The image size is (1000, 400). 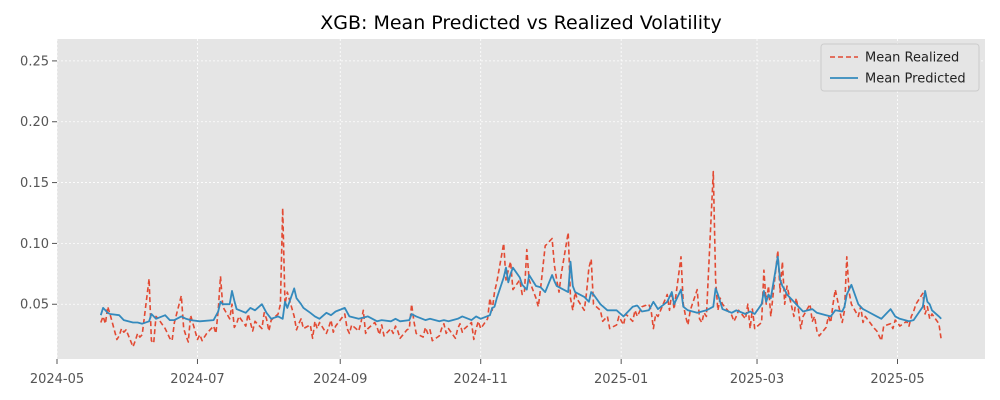 I want to click on x-tick-label: 2025-05, so click(x=897, y=379).